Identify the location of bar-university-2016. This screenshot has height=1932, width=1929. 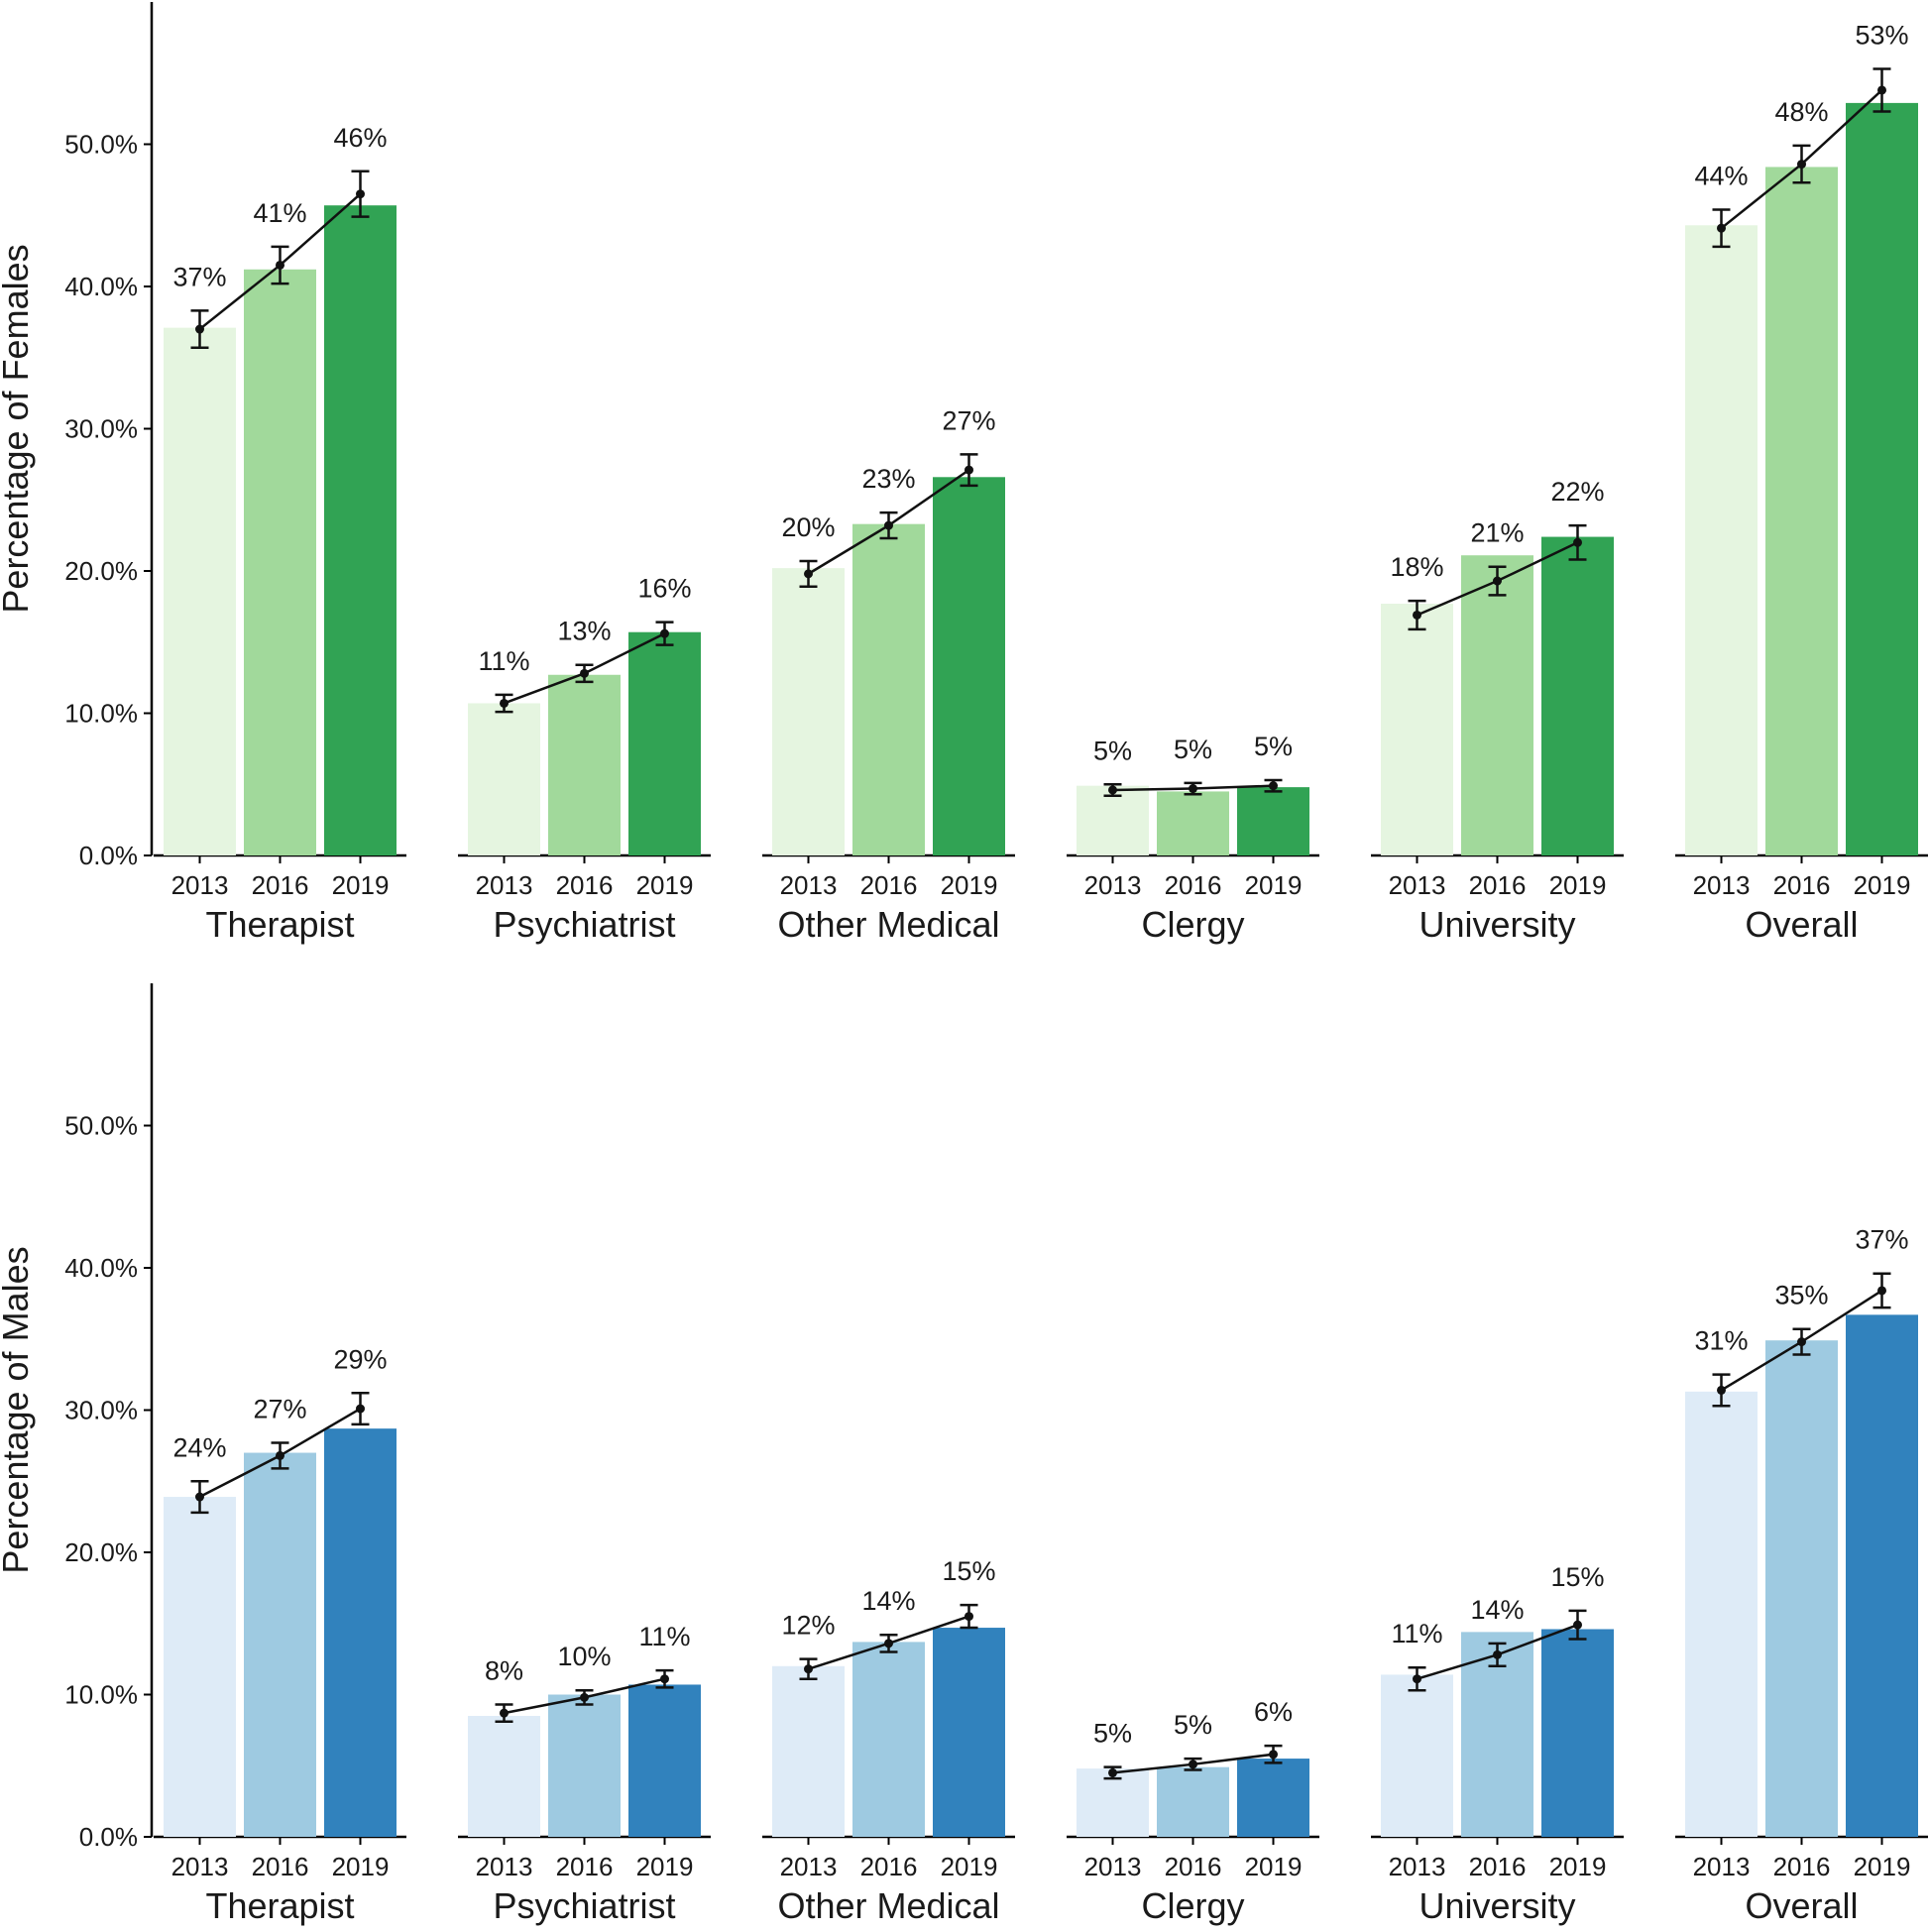
(1497, 705).